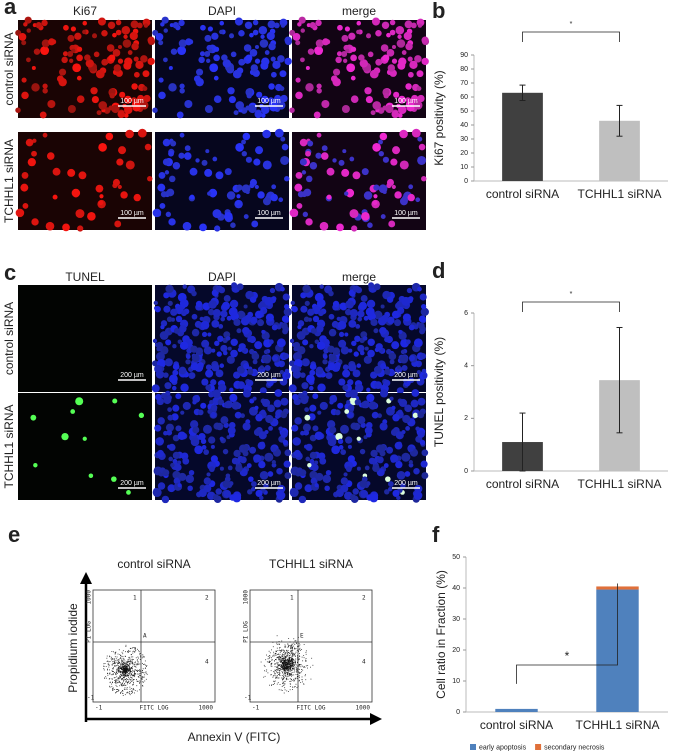 The width and height of the screenshot is (685, 756). What do you see at coordinates (292, 650) in the screenshot?
I see `quadrant-number: 3` at bounding box center [292, 650].